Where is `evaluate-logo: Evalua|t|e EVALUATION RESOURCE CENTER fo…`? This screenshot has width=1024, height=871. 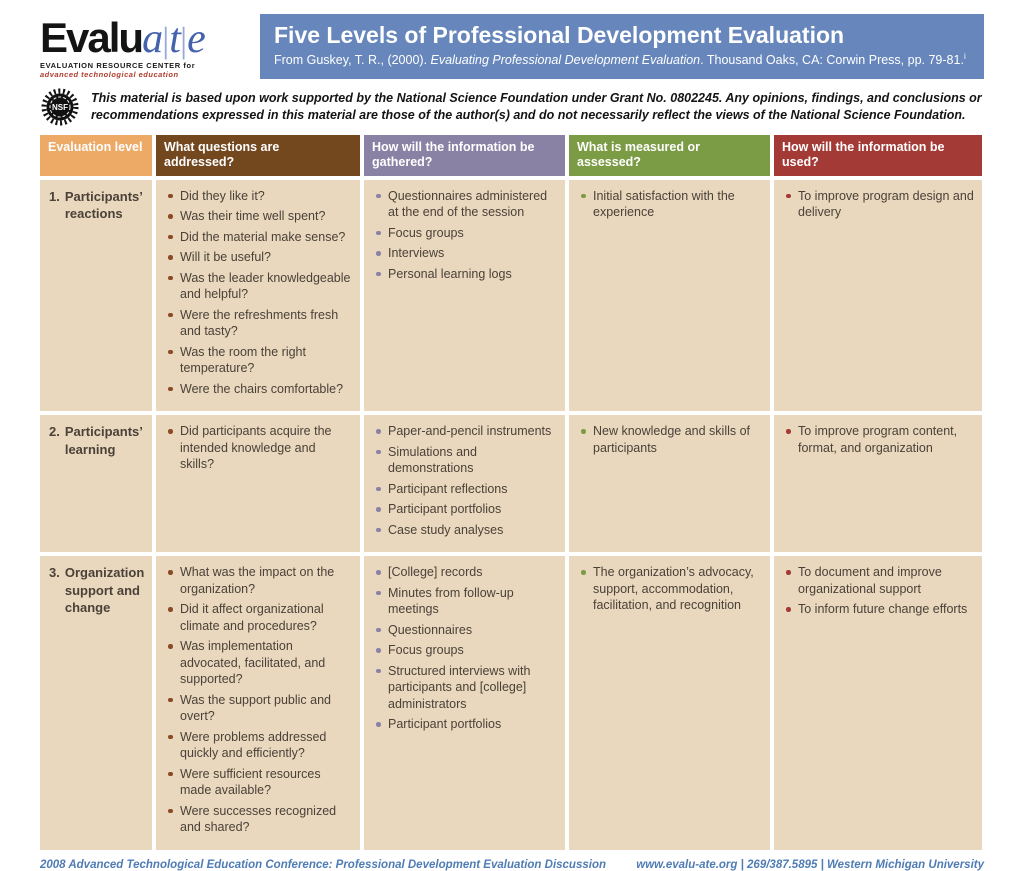
evaluate-logo: Evalua|t|e EVALUATION RESOURCE CENTER fo… is located at coordinates (147, 46).